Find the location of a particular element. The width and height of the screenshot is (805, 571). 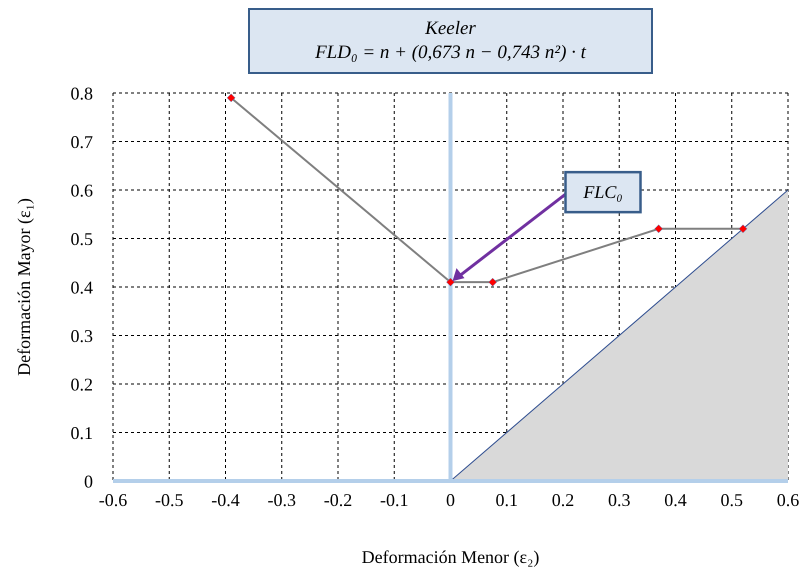

x-tick-label: 0.4 is located at coordinates (675, 500).